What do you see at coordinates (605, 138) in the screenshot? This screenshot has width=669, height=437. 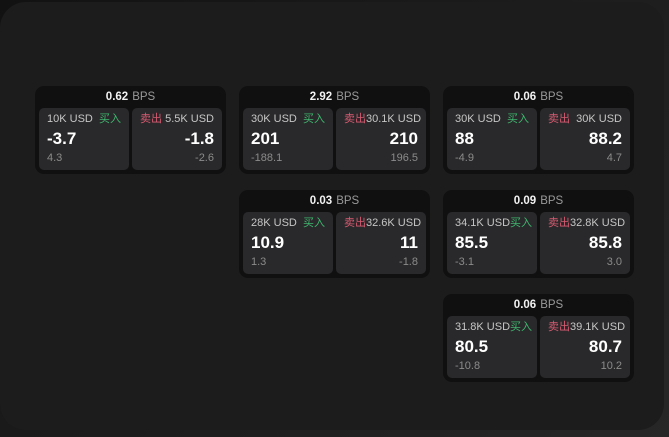 I see `sell-price: 88.2` at bounding box center [605, 138].